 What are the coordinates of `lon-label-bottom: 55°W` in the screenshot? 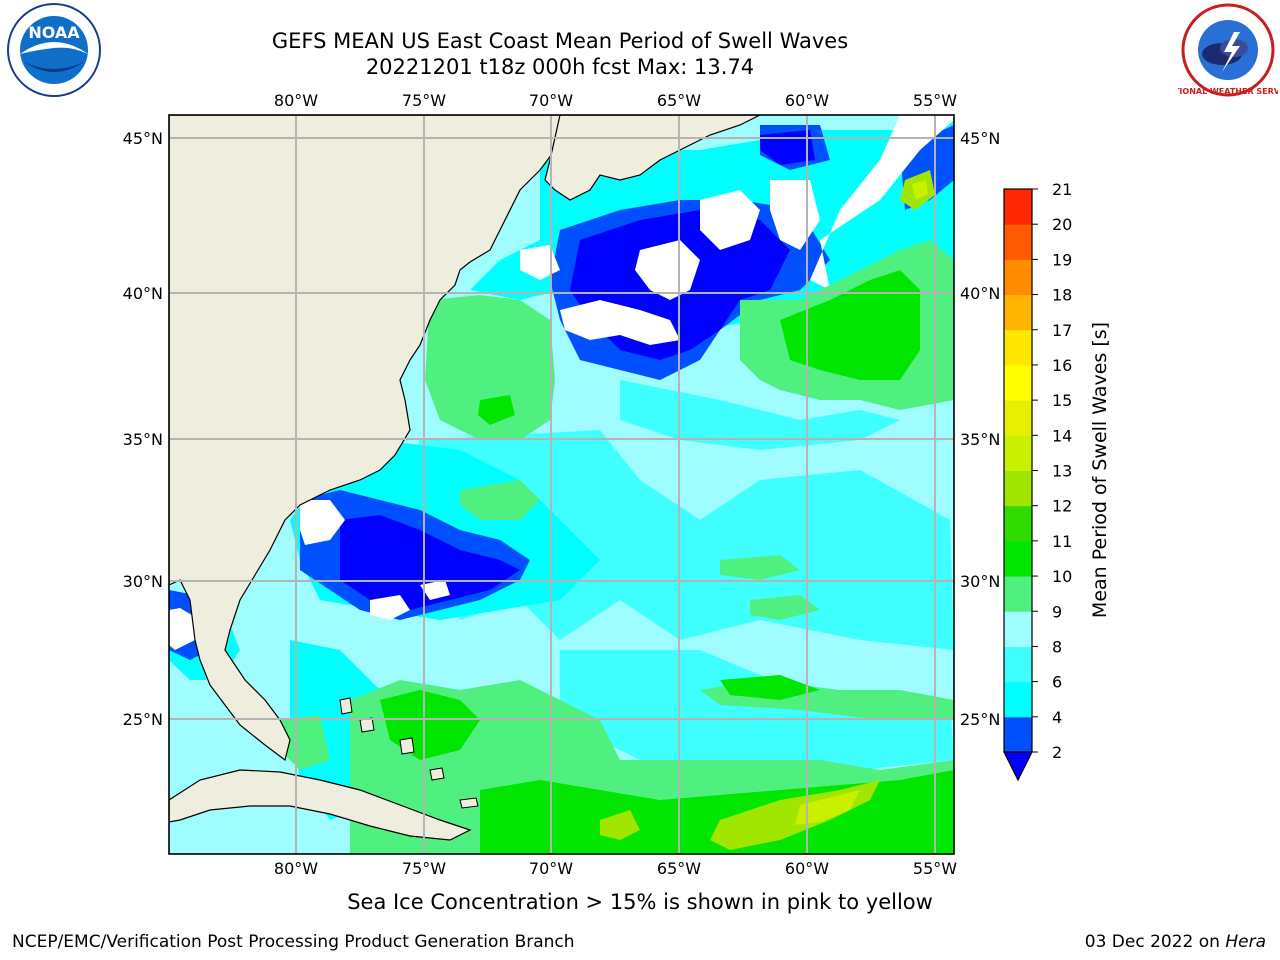 It's located at (935, 868).